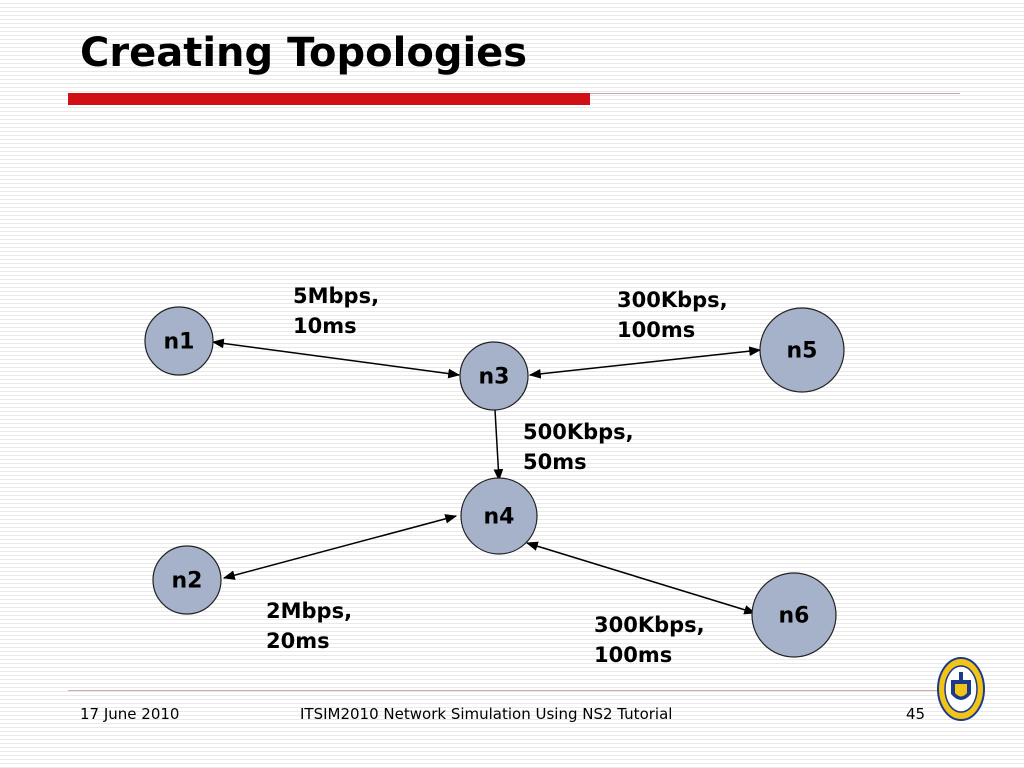  Describe the element at coordinates (336, 358) in the screenshot. I see `link-n1-n3` at that location.